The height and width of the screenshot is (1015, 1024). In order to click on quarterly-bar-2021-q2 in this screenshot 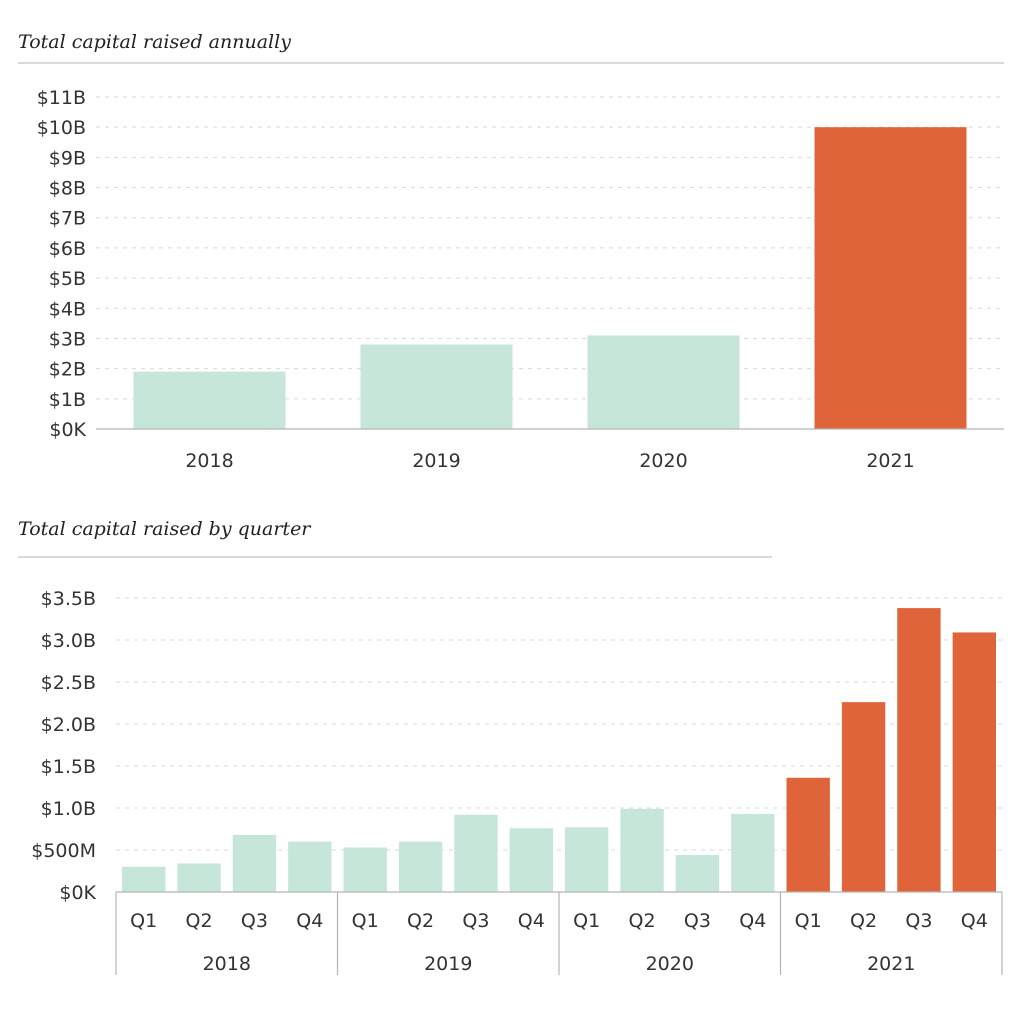, I will do `click(863, 797)`.